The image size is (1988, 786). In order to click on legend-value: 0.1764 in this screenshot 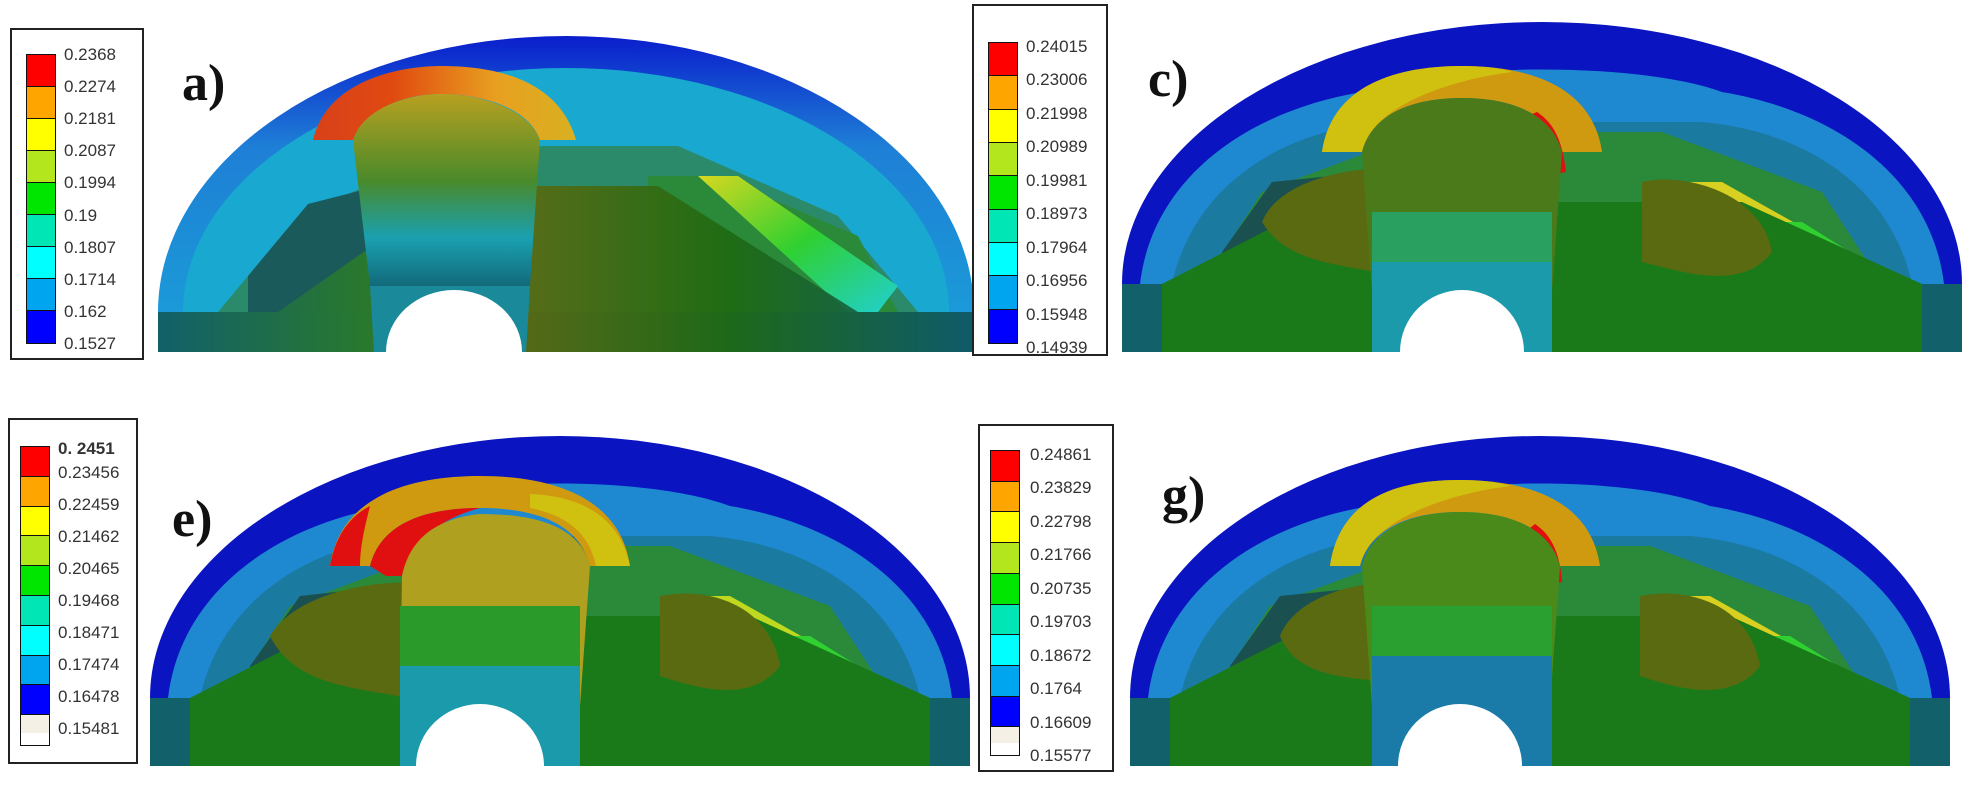, I will do `click(1056, 688)`.